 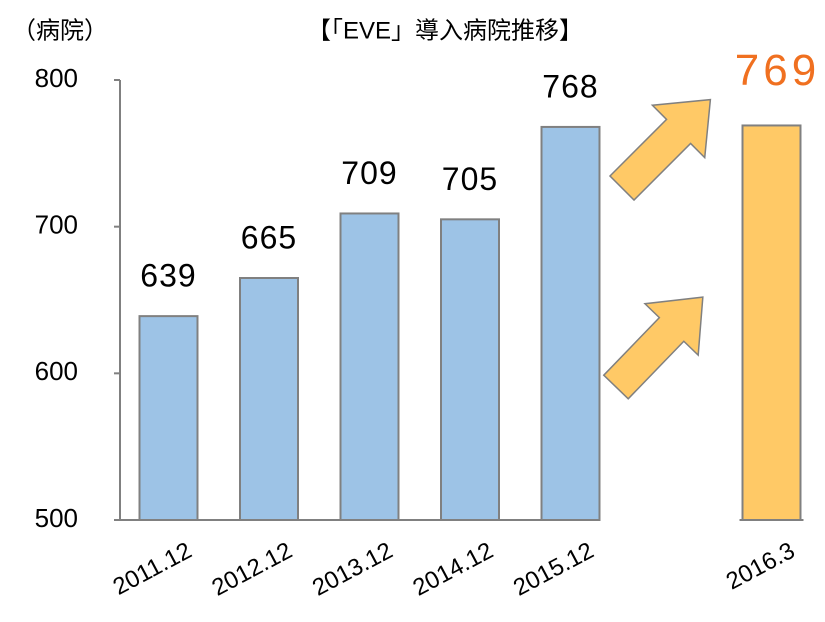 What do you see at coordinates (56, 225) in the screenshot?
I see `y-tick-label: 700` at bounding box center [56, 225].